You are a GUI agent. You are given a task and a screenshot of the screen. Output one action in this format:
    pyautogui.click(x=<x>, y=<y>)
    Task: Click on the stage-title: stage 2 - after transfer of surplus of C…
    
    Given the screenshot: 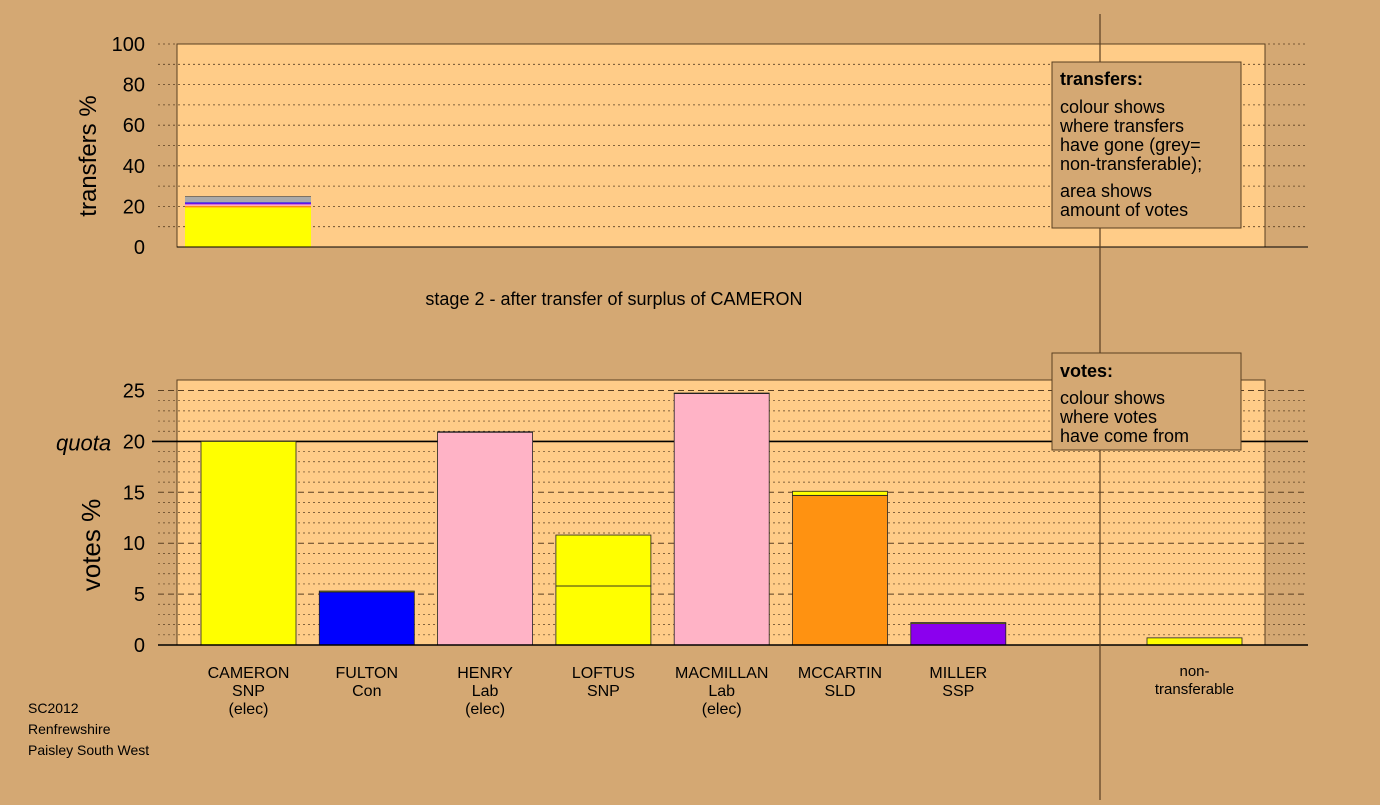 What is the action you would take?
    pyautogui.click(x=613, y=299)
    